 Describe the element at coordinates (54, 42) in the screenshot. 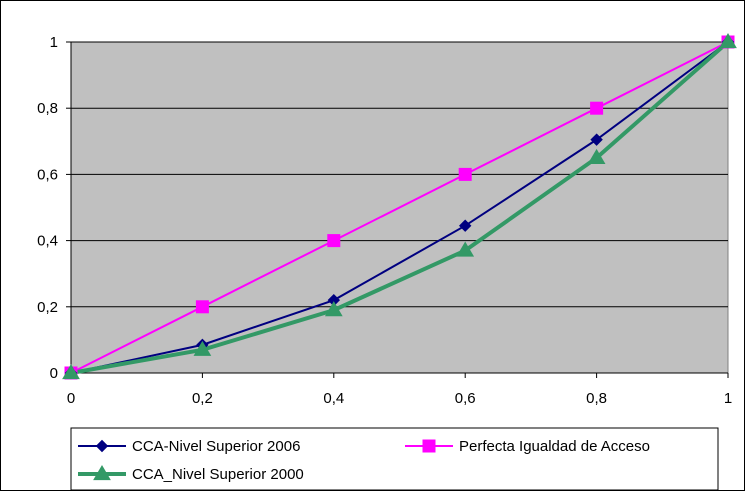

I see `y-tick-label: 1` at that location.